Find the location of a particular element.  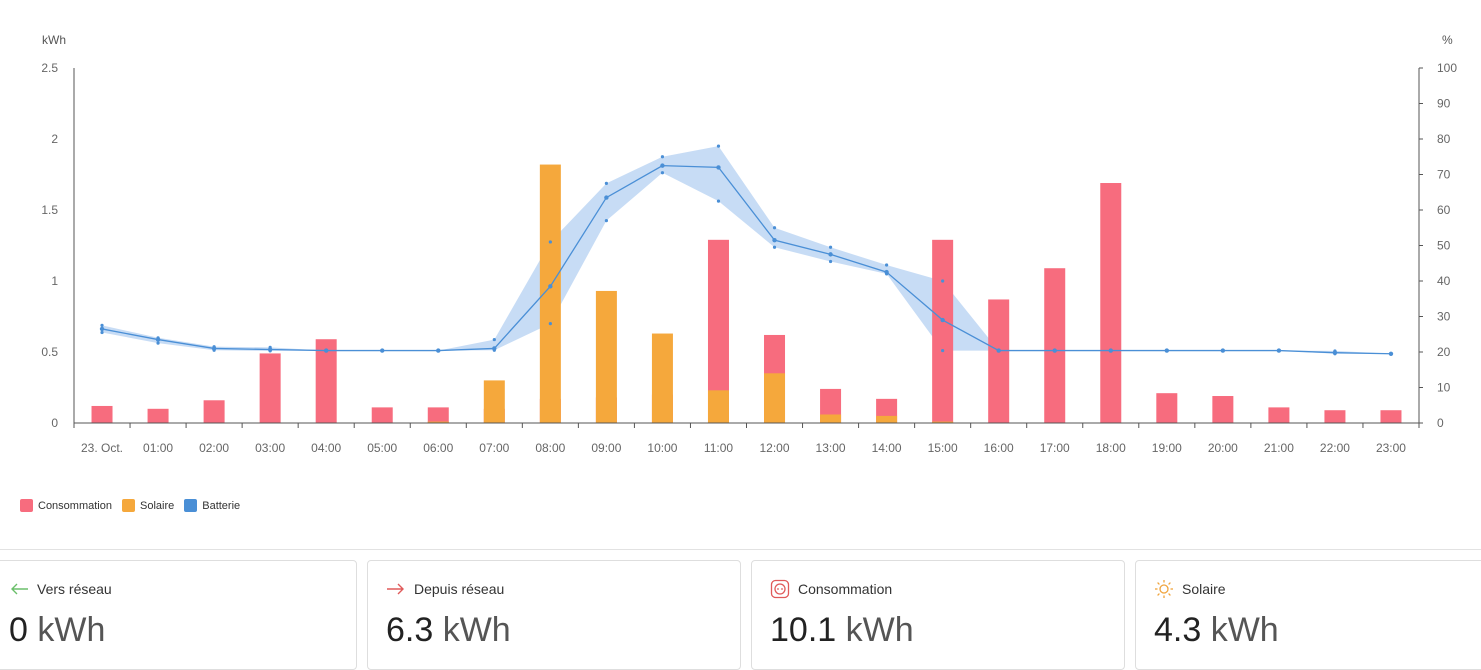

x-tick-label: 02:00 is located at coordinates (214, 448).